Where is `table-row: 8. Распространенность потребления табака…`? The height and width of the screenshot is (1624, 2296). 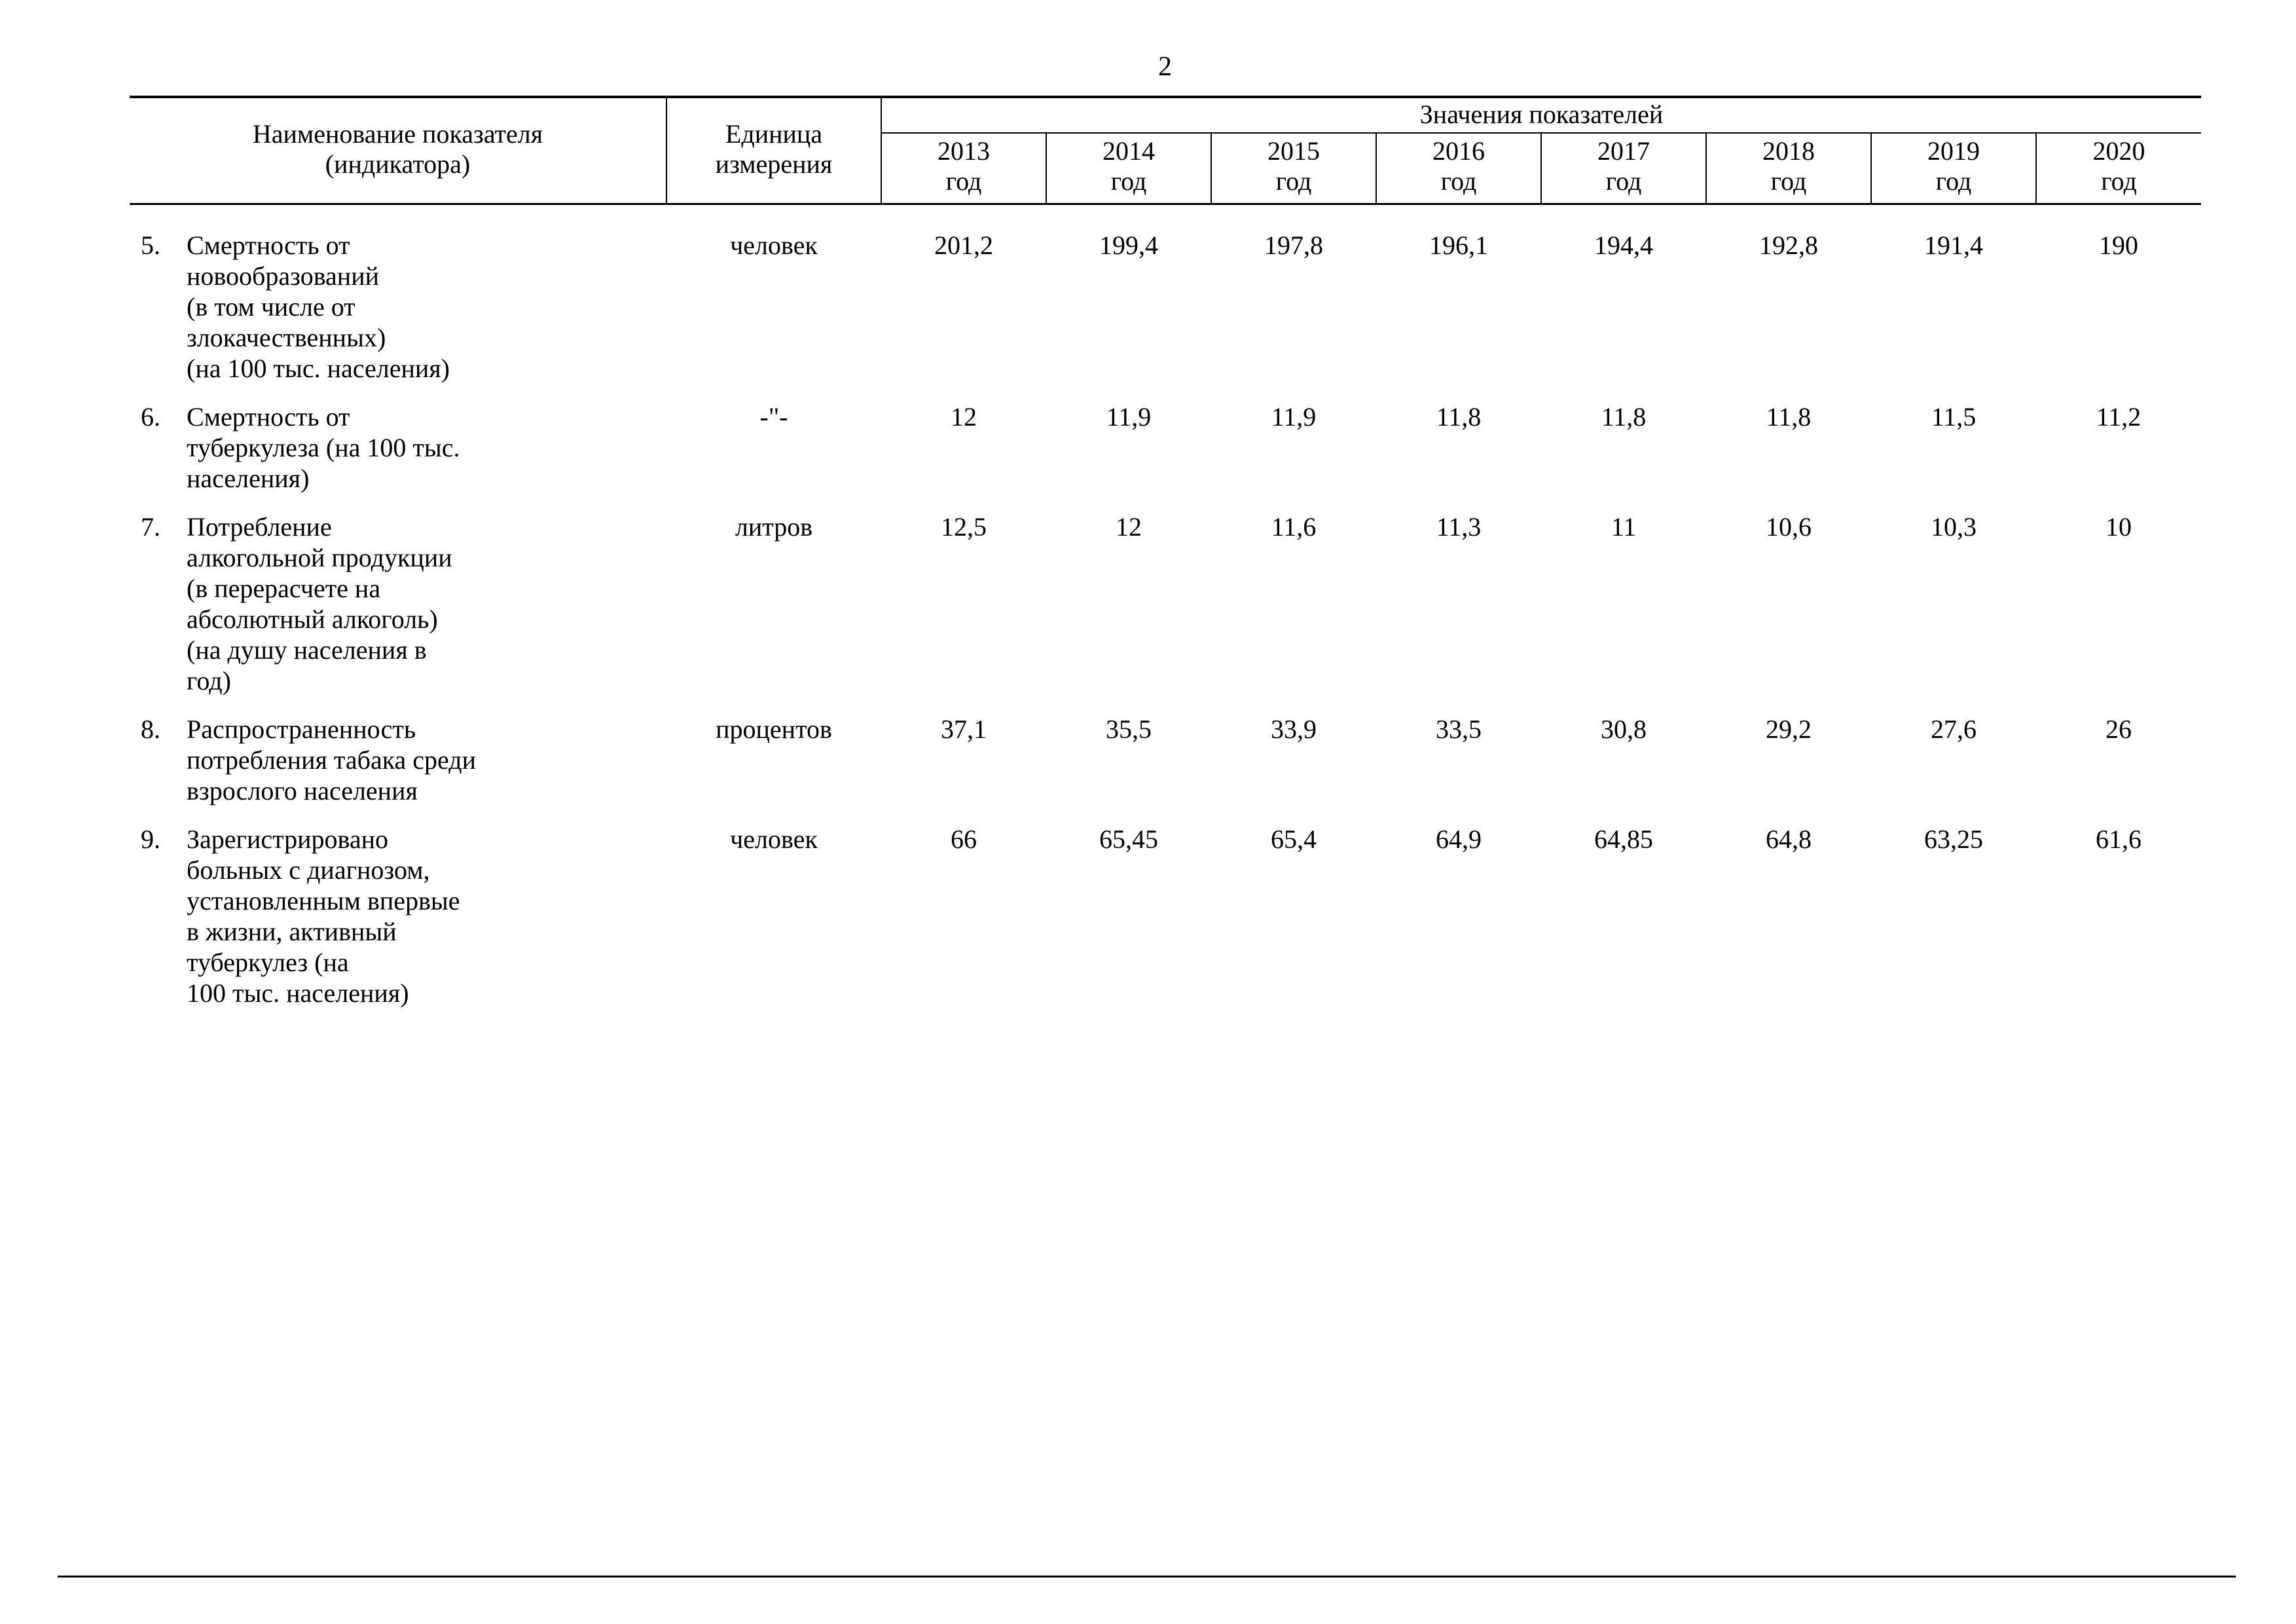 table-row: 8. Распространенность потребления табака… is located at coordinates (1165, 752).